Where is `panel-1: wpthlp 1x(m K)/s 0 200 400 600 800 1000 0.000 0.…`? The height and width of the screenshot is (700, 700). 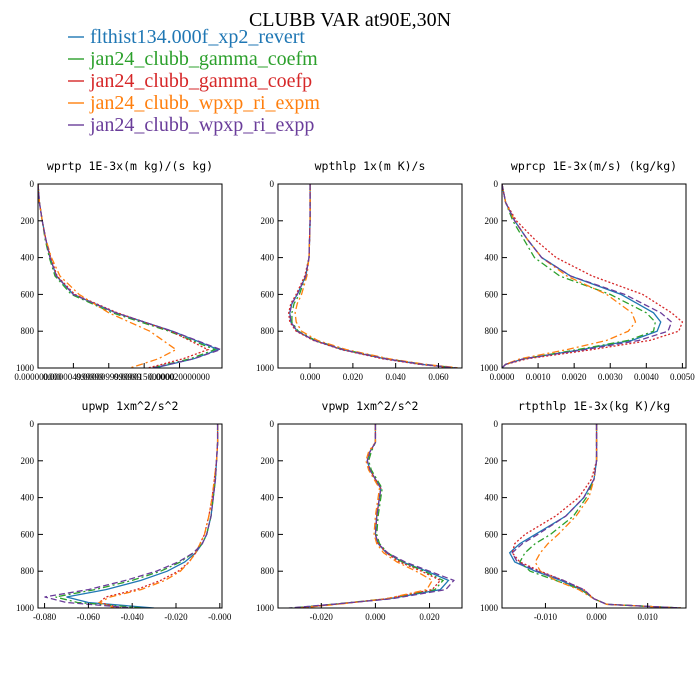 panel-1: wpthlp 1x(m K)/s 0 200 400 600 800 1000 0.000 0.… is located at coordinates (359, 270).